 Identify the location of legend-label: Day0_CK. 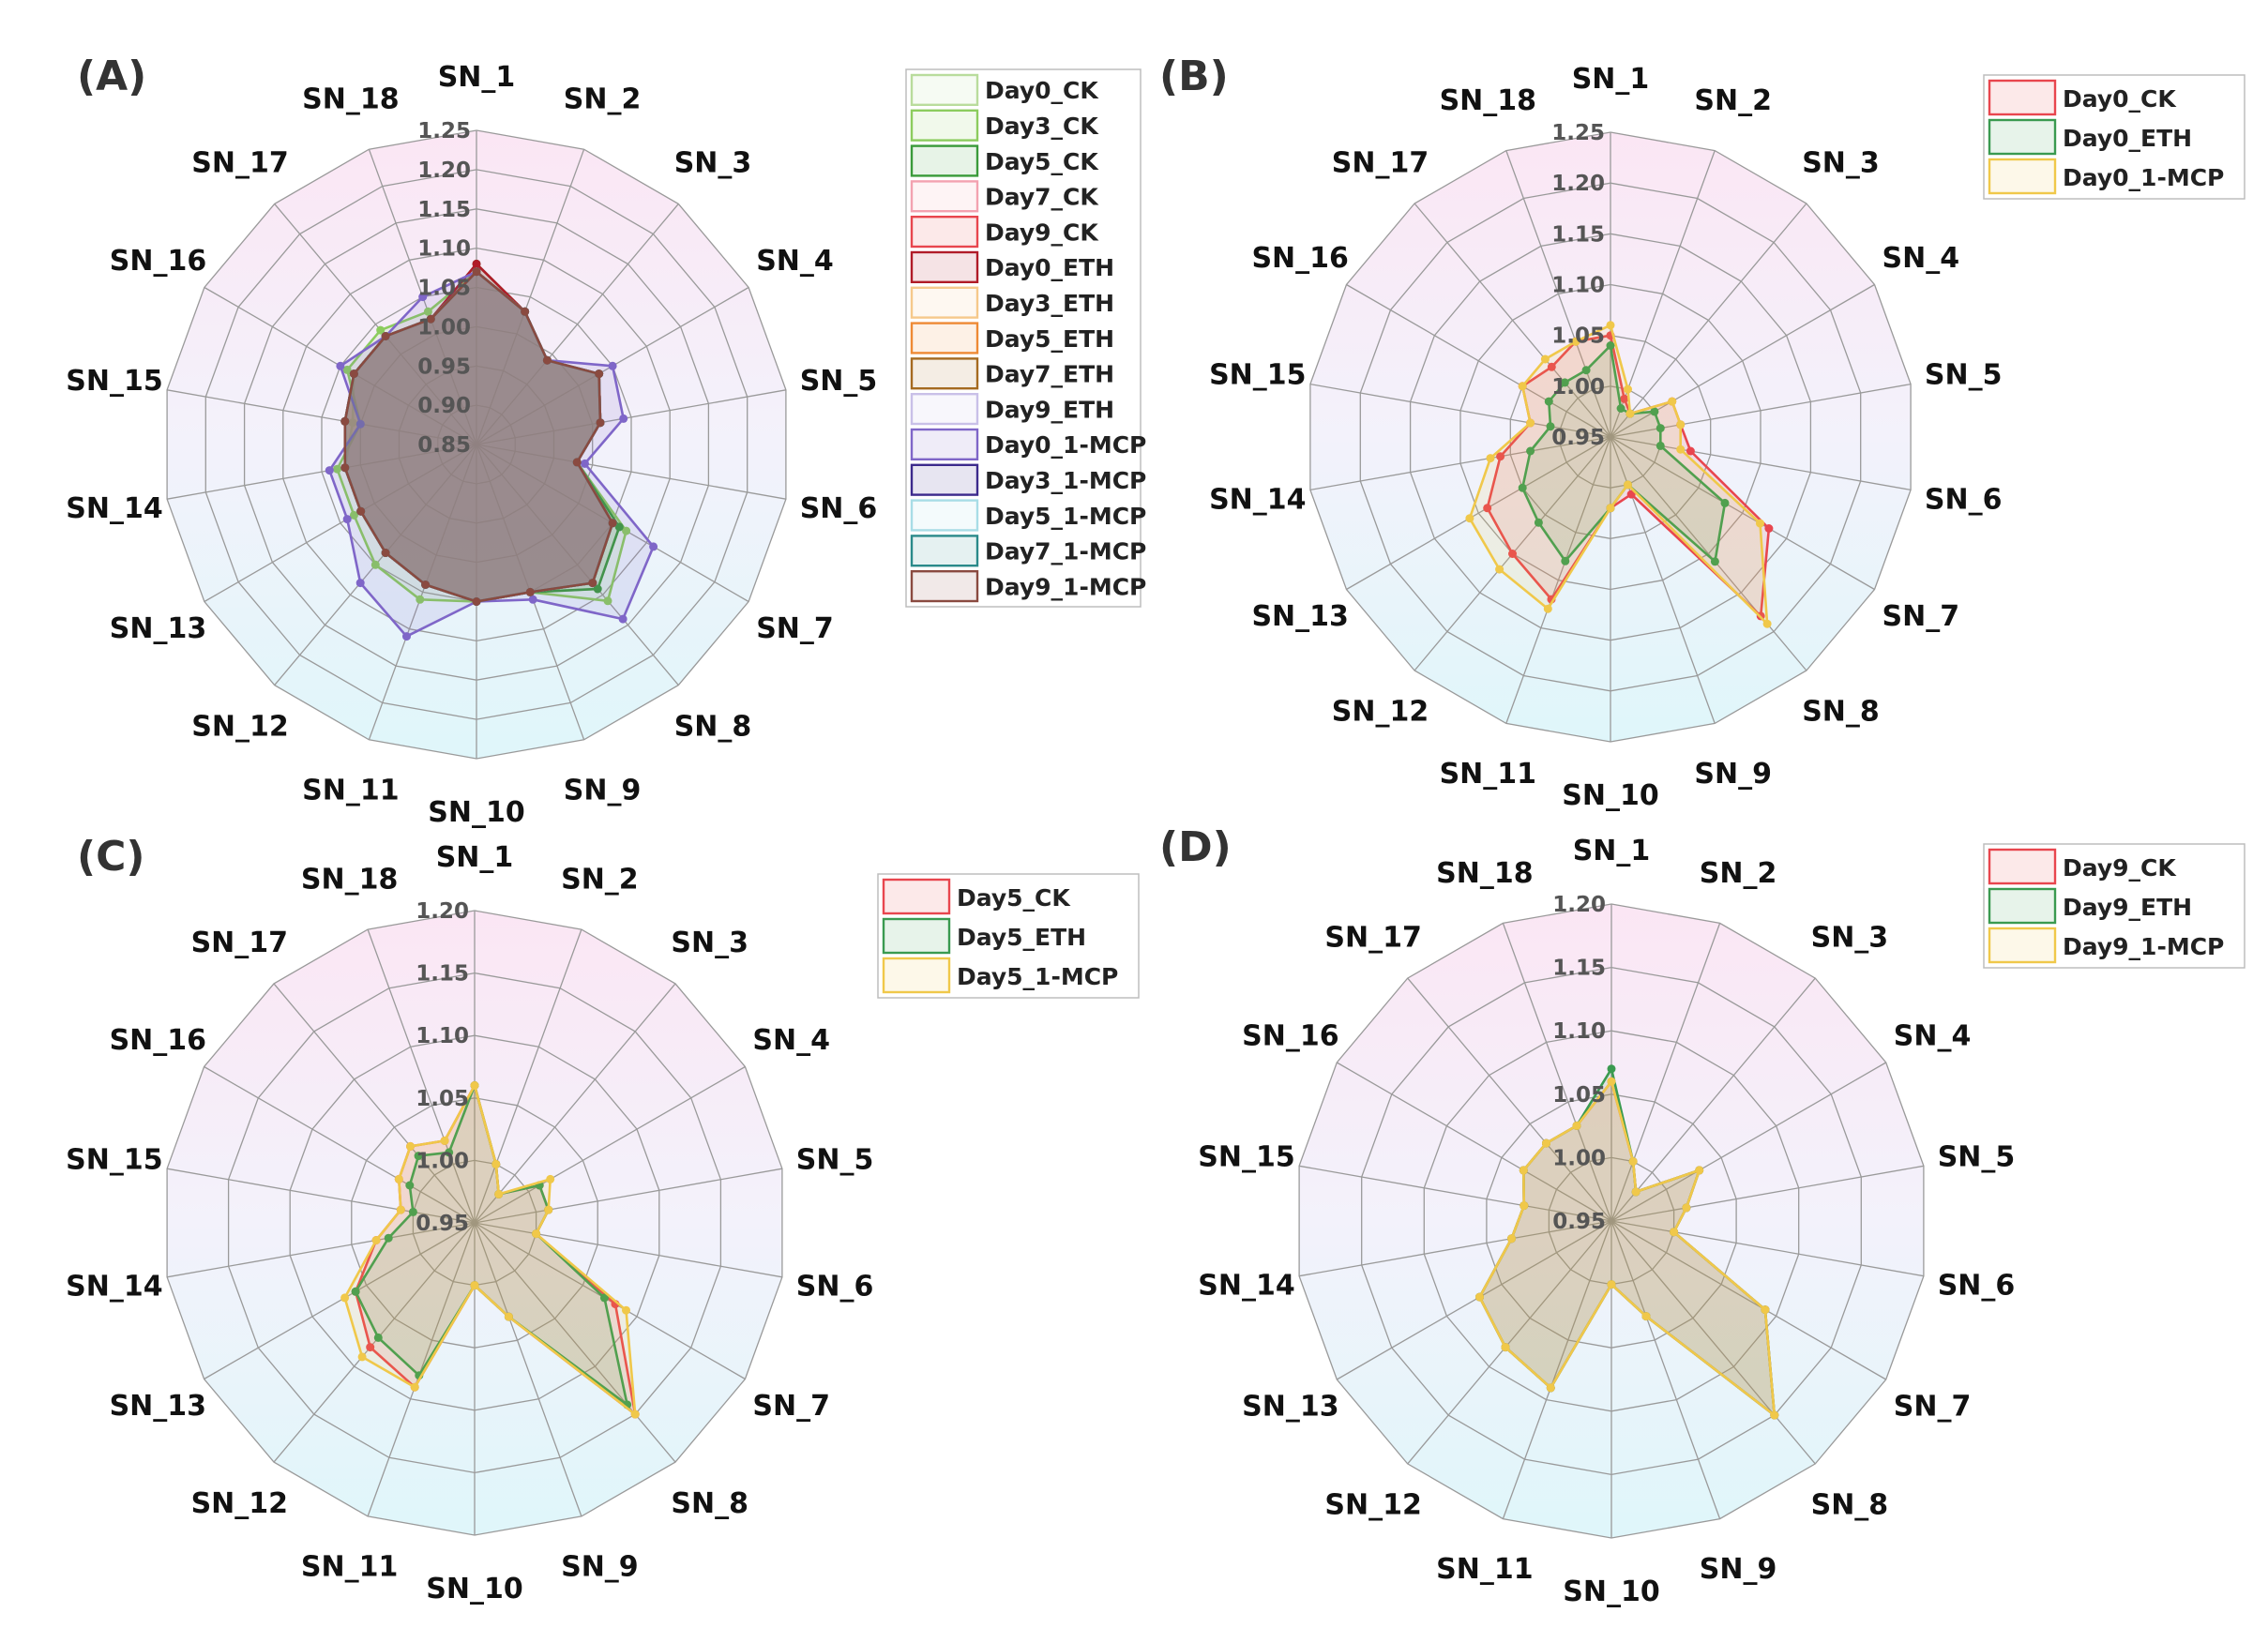
(2120, 99).